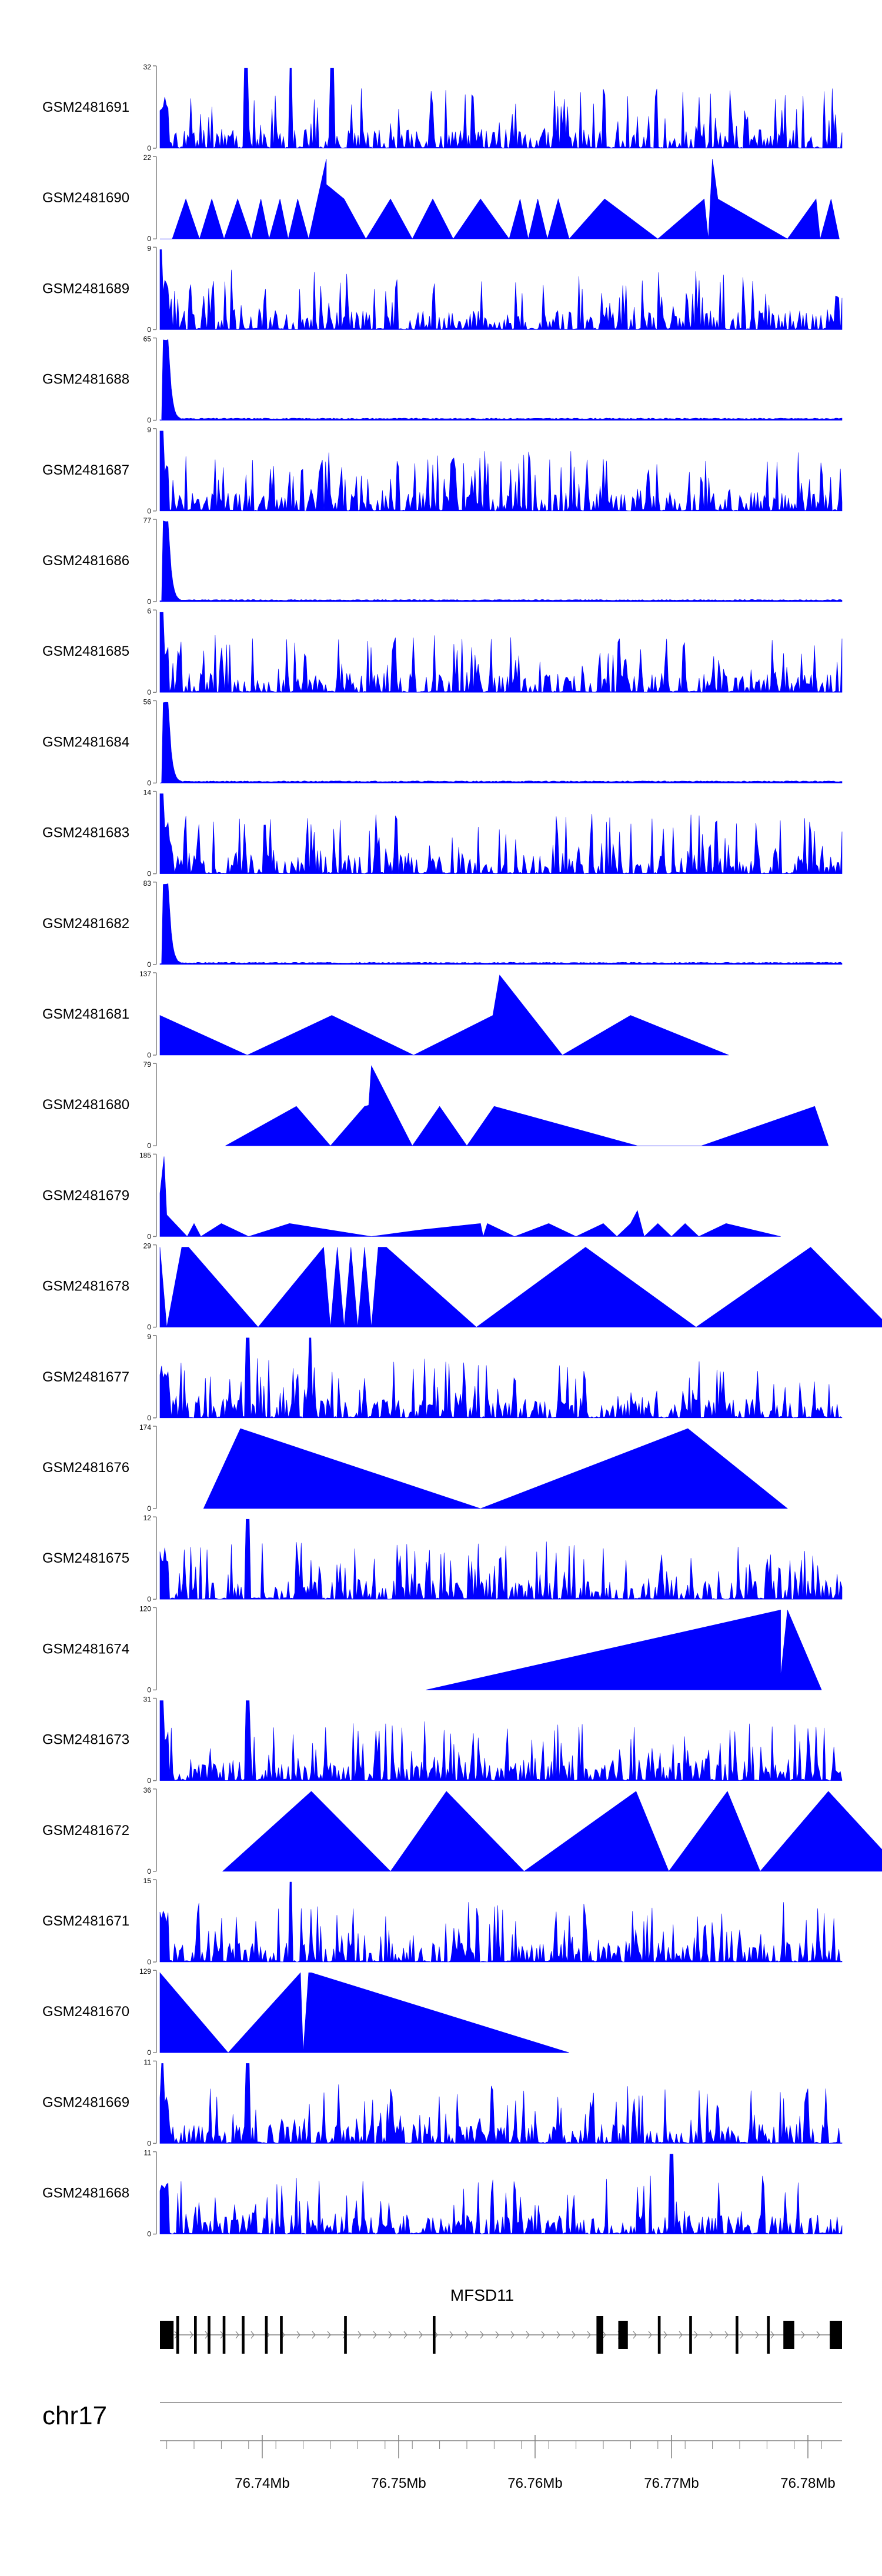 The width and height of the screenshot is (882, 2576). What do you see at coordinates (671, 2483) in the screenshot?
I see `tick-label: 76.77Mb` at bounding box center [671, 2483].